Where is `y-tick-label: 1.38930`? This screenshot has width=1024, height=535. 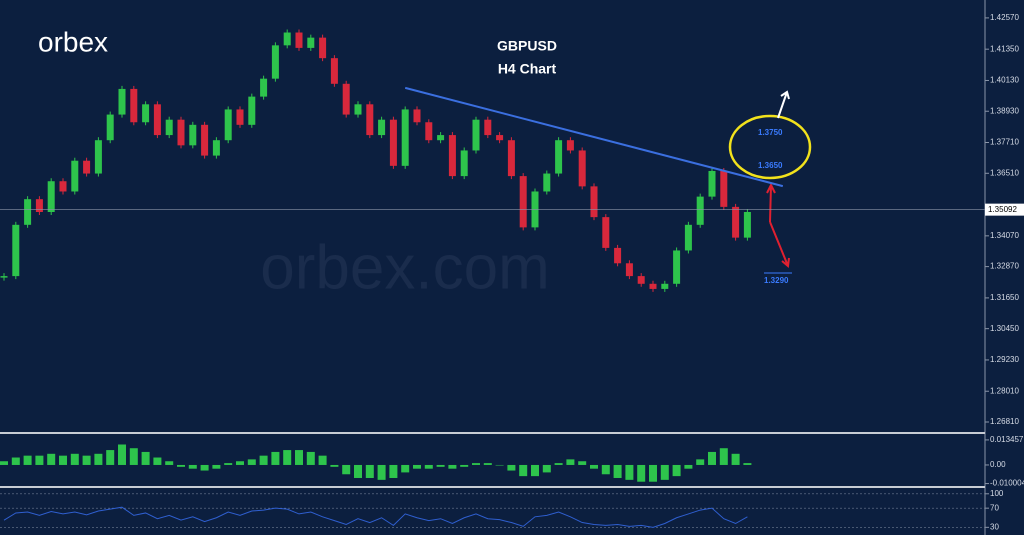 y-tick-label: 1.38930 is located at coordinates (1004, 110).